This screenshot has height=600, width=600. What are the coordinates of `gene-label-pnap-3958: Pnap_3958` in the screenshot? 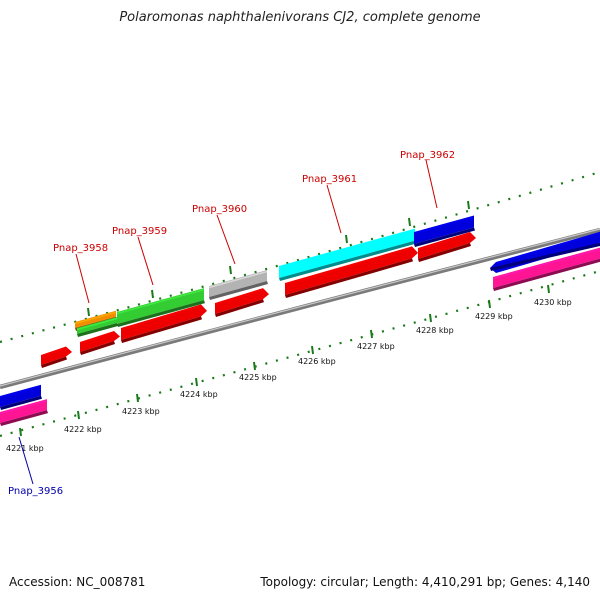 It's located at (80, 248).